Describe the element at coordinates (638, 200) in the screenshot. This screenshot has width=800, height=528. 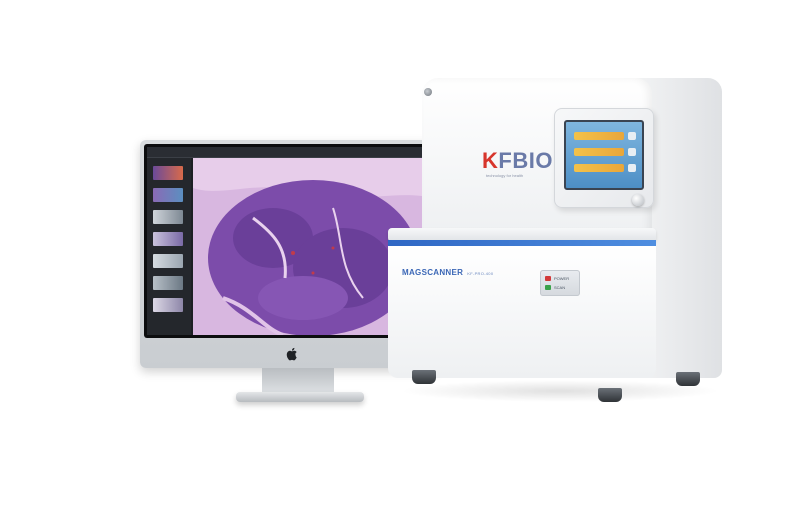
I see `control-knob` at that location.